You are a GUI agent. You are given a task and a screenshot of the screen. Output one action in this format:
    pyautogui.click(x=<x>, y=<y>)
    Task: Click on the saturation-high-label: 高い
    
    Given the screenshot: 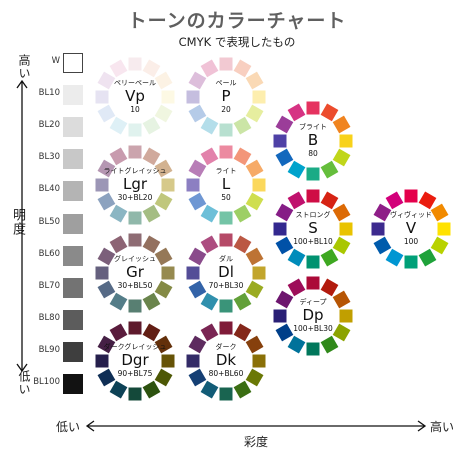 What is the action you would take?
    pyautogui.click(x=442, y=427)
    